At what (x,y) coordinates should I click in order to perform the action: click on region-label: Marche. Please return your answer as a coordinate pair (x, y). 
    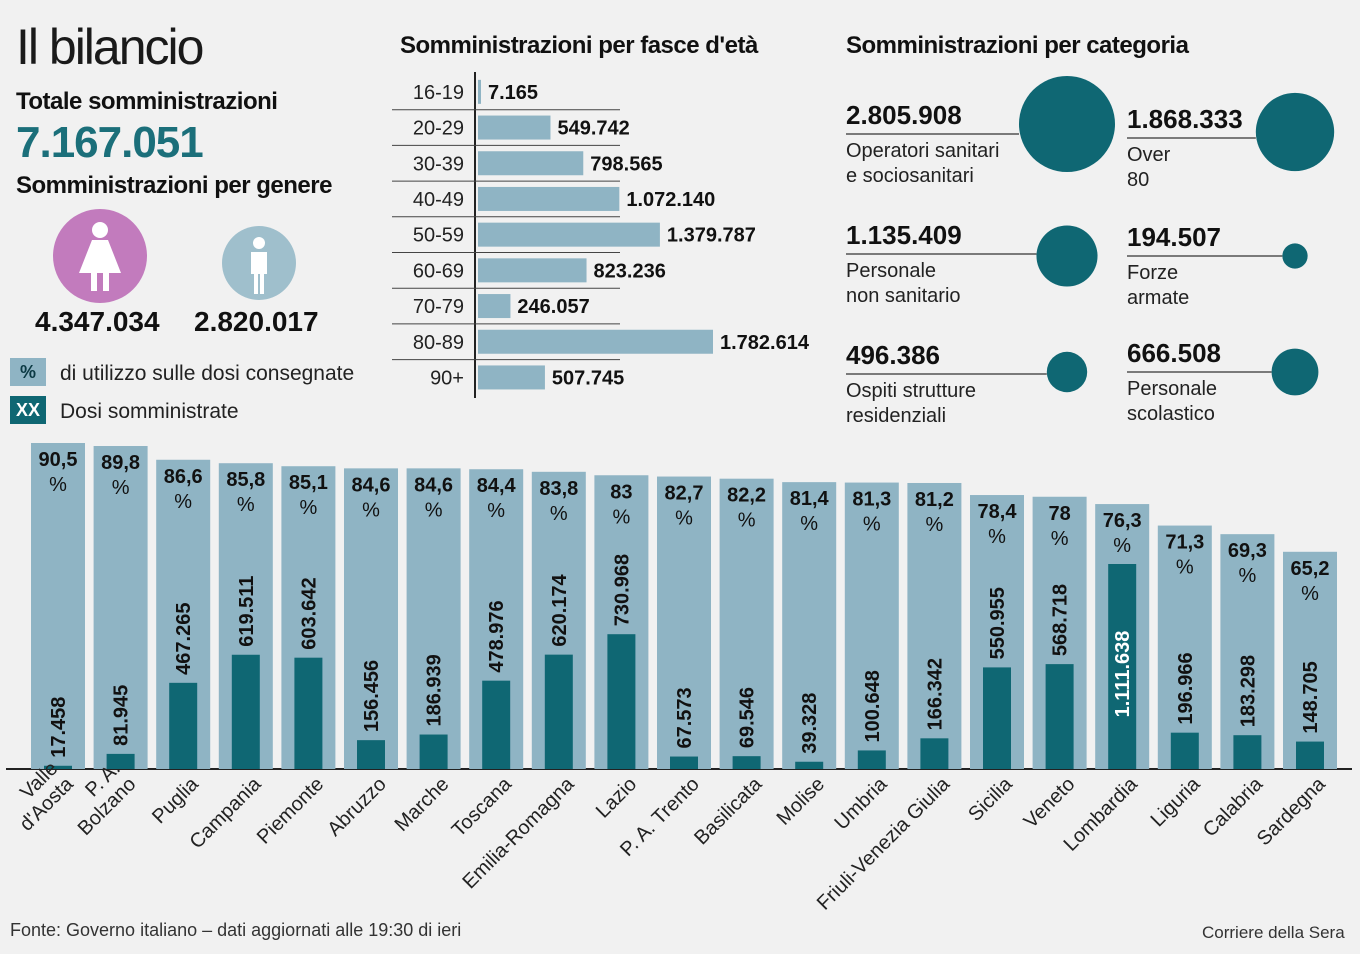
    Looking at the image, I should click on (422, 804).